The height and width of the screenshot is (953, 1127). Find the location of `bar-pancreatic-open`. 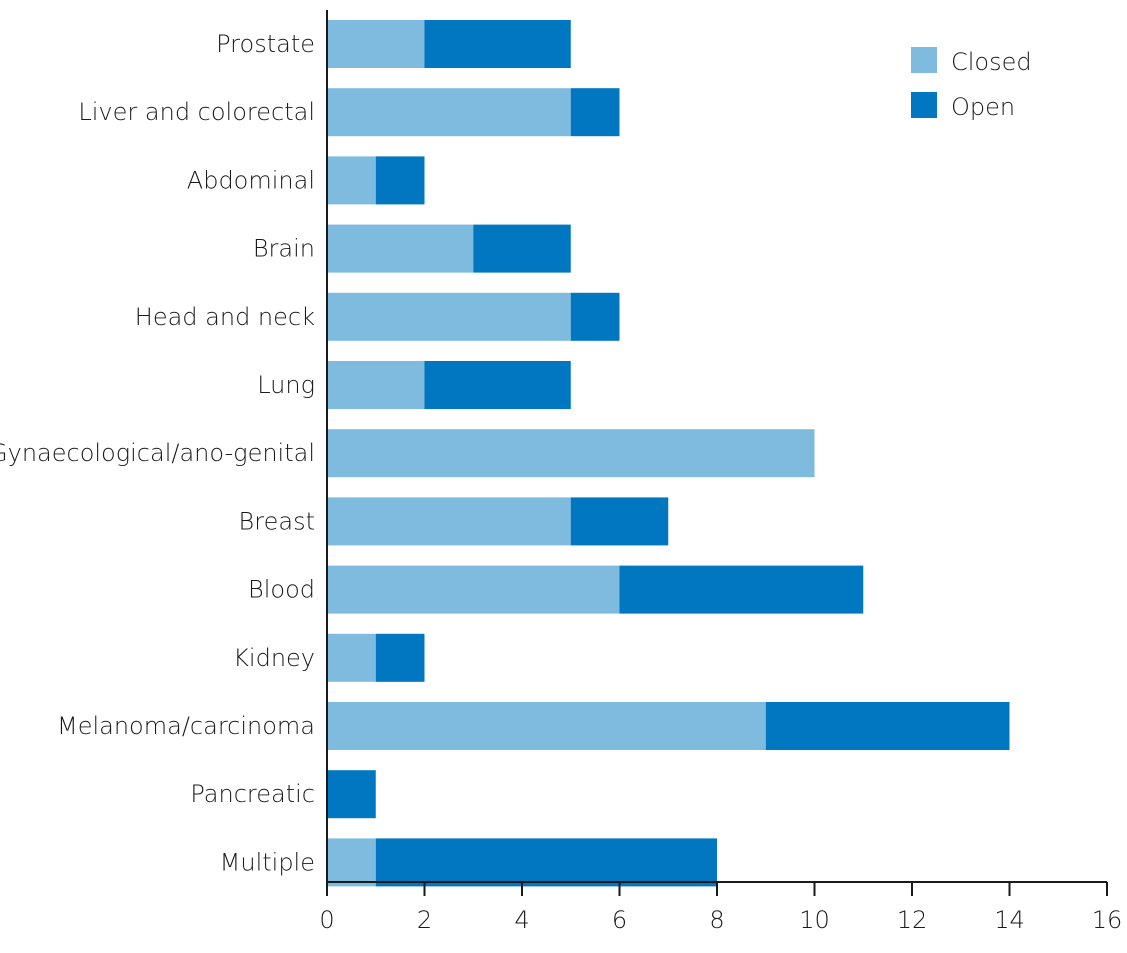

bar-pancreatic-open is located at coordinates (351, 794).